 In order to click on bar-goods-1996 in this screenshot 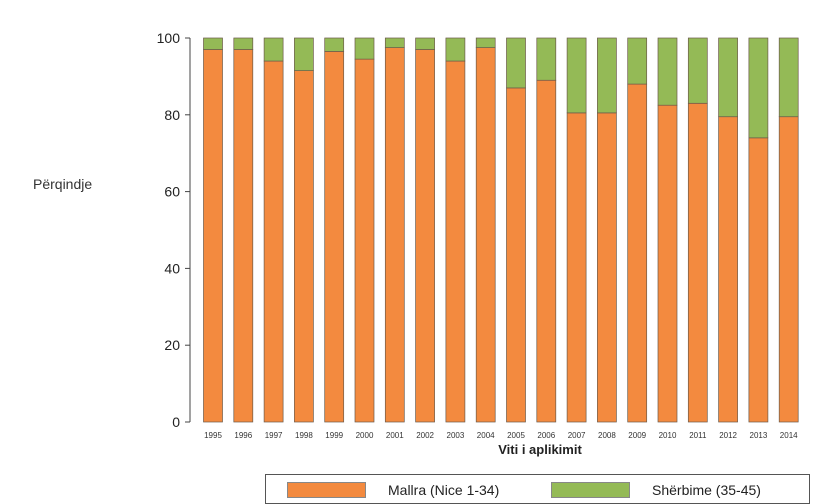, I will do `click(243, 236)`.